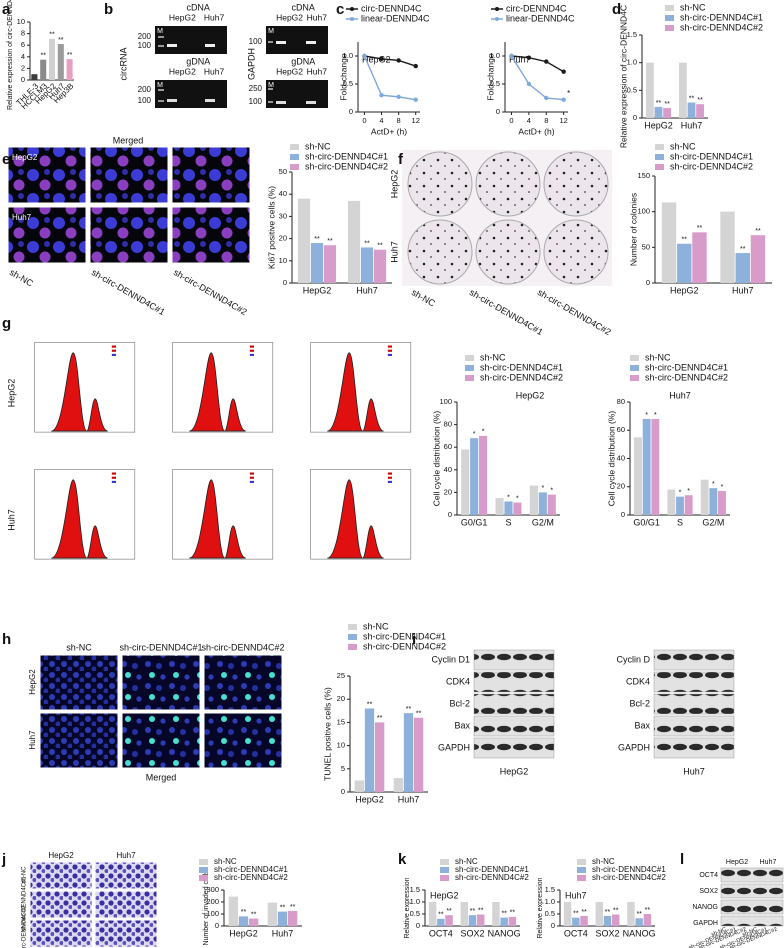  What do you see at coordinates (340, 9) in the screenshot?
I see `panel-letter: c` at bounding box center [340, 9].